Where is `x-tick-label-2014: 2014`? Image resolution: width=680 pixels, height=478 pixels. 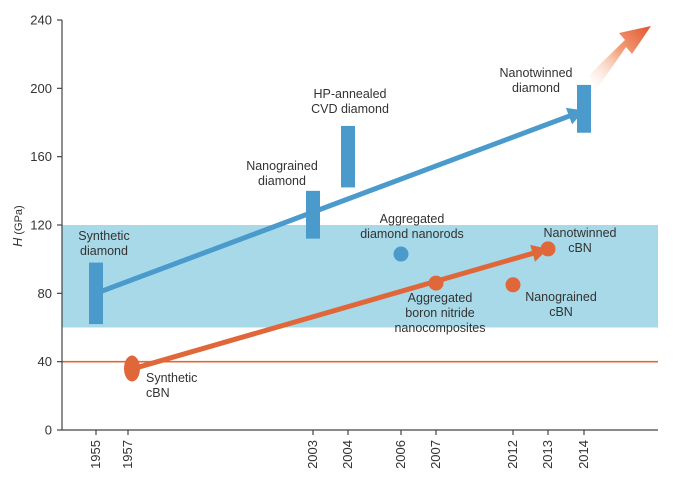 x-tick-label-2014: 2014 is located at coordinates (583, 454).